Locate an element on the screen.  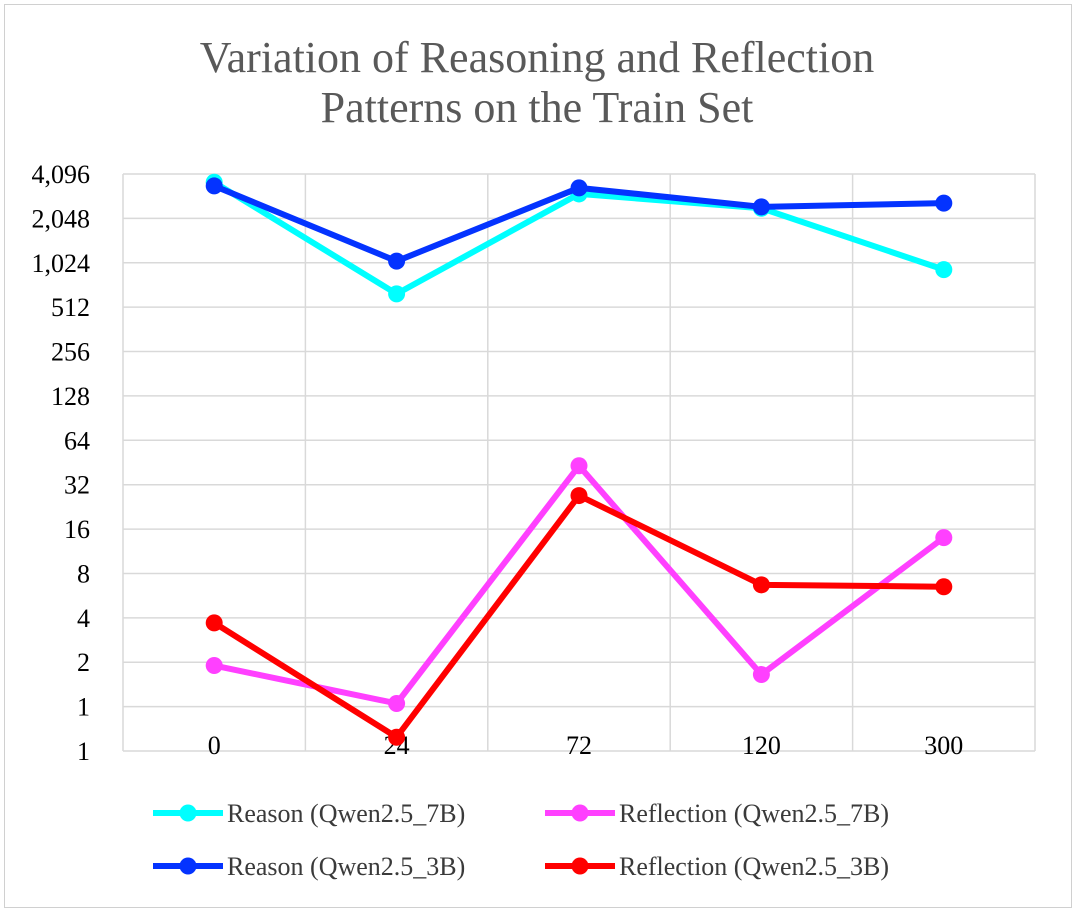
y-tick-label: 128 is located at coordinates (70, 396).